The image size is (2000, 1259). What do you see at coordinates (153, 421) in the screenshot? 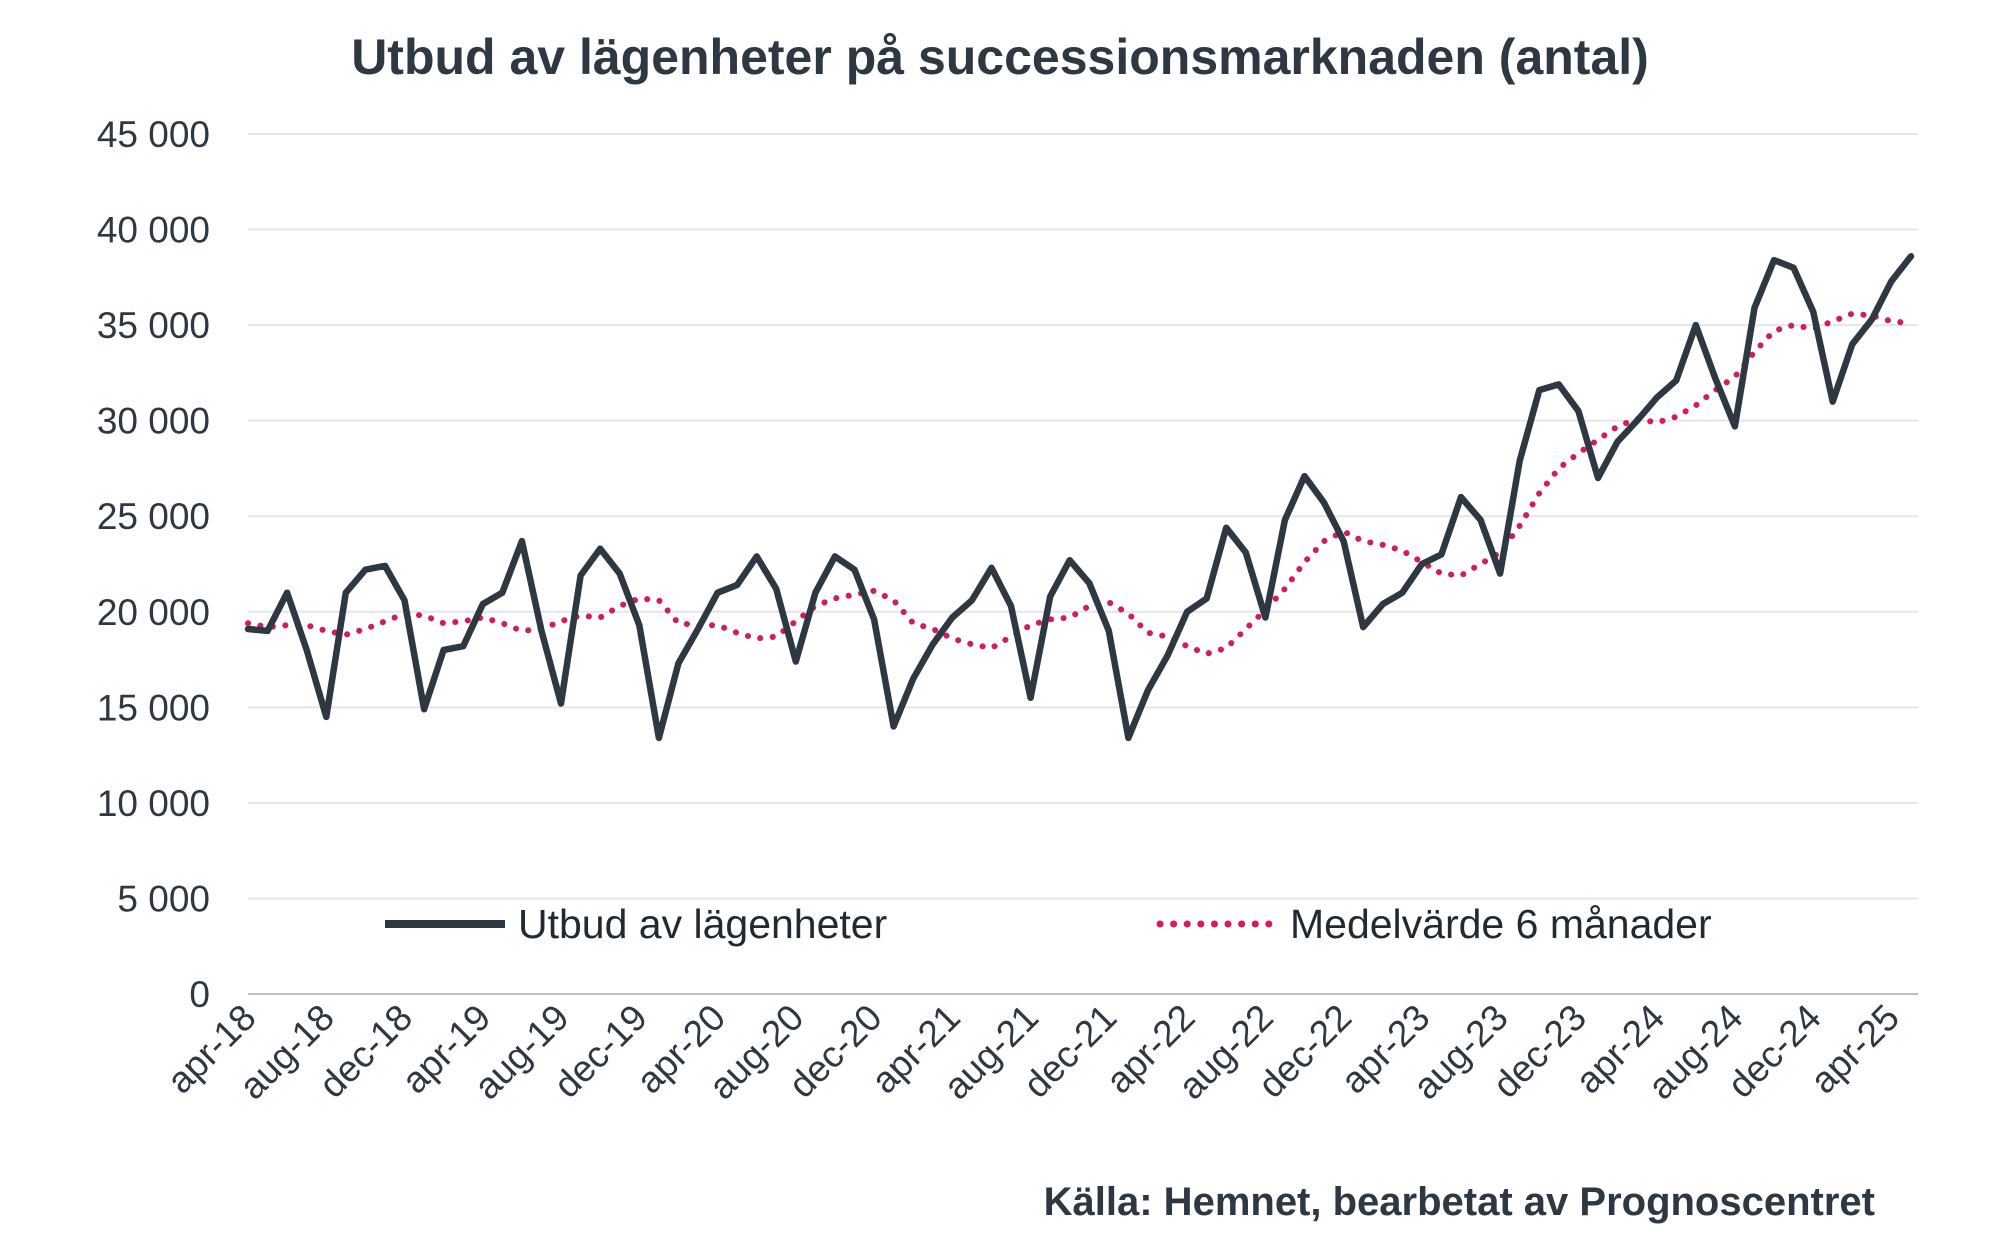
I see `y-tick-label: 30 000` at bounding box center [153, 421].